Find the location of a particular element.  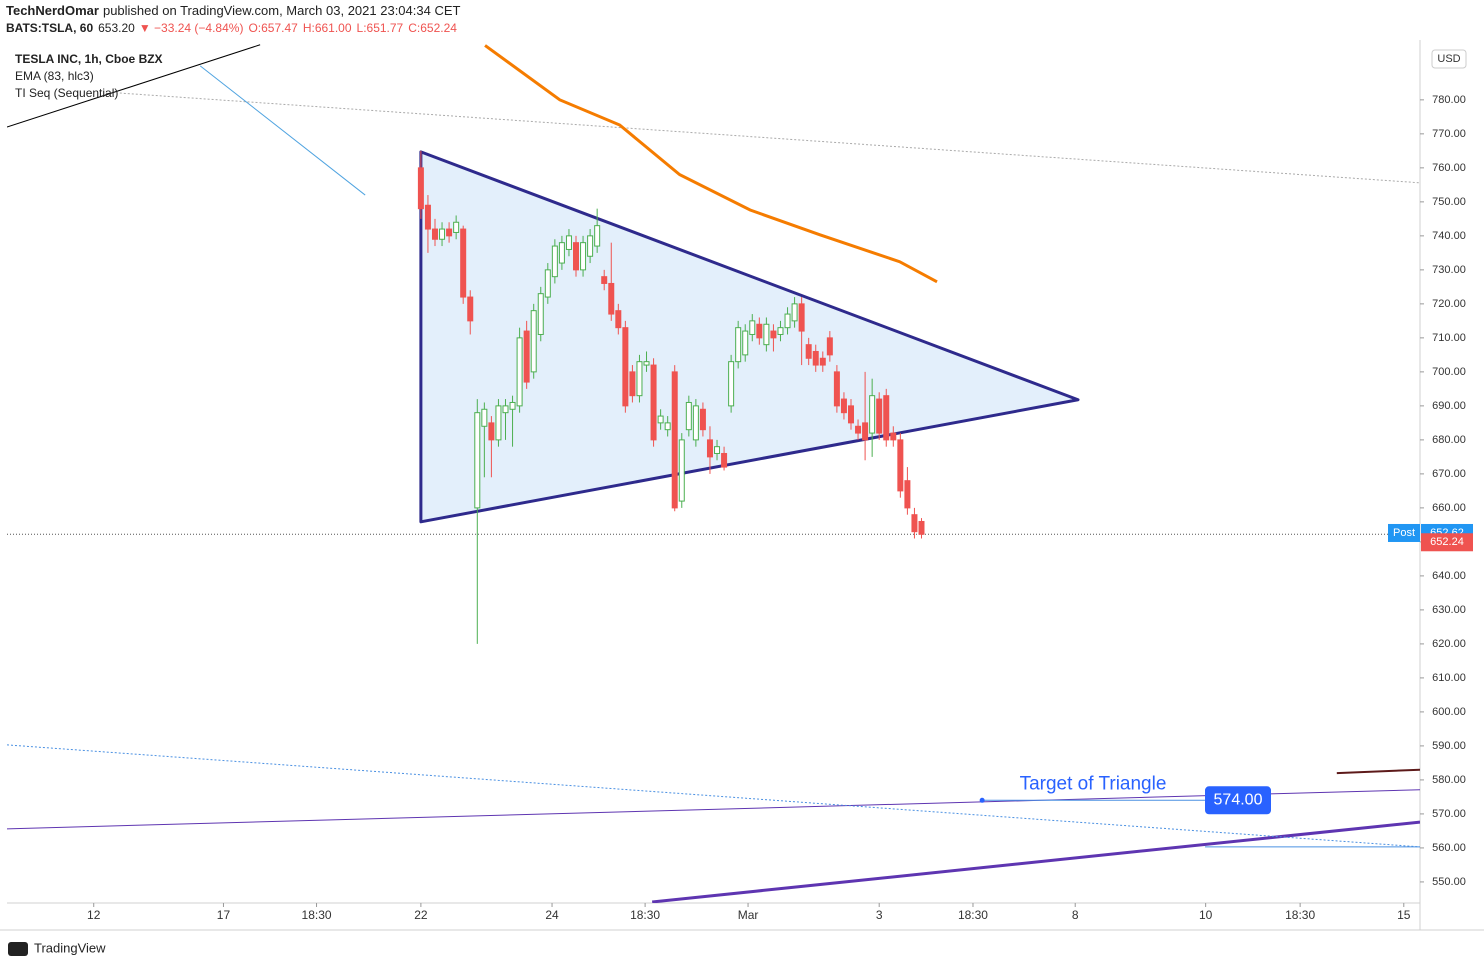

ohlc: O:657.47 is located at coordinates (273, 28).